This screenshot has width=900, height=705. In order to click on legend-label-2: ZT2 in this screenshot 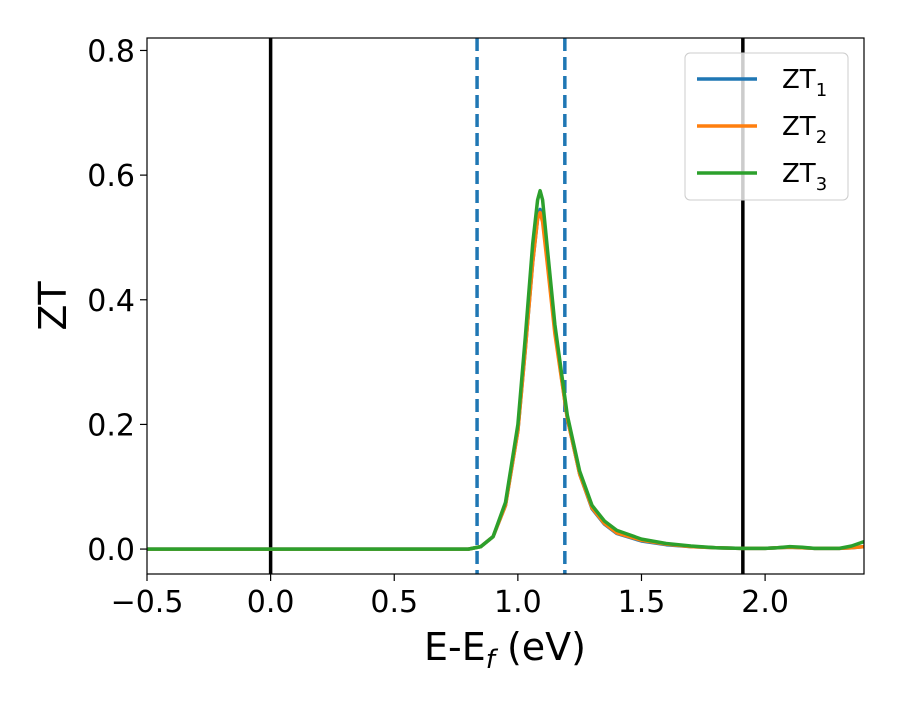, I will do `click(804, 130)`.